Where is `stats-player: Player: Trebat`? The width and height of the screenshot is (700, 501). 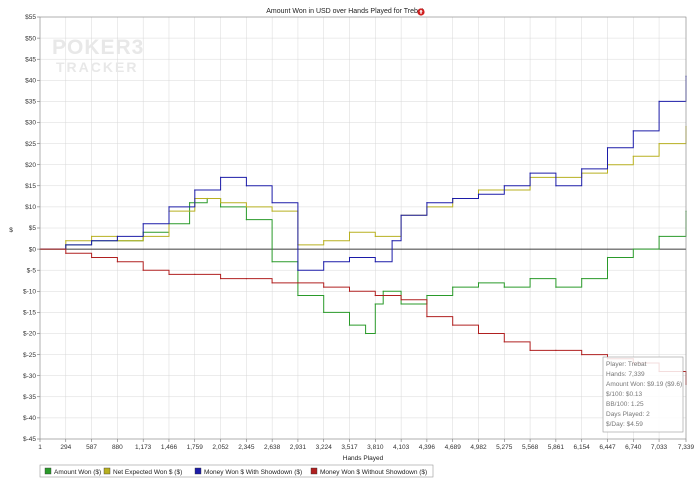 stats-player: Player: Trebat is located at coordinates (626, 364).